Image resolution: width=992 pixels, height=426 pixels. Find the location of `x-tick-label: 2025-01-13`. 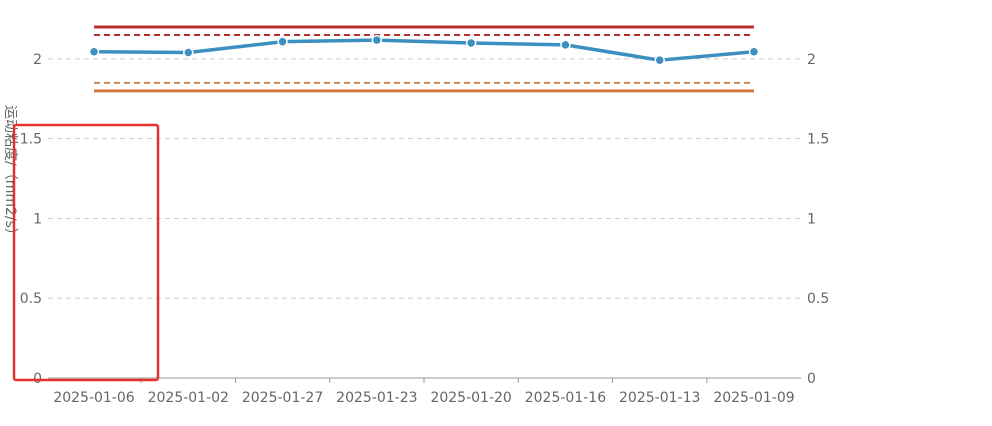

x-tick-label: 2025-01-13 is located at coordinates (659, 398).